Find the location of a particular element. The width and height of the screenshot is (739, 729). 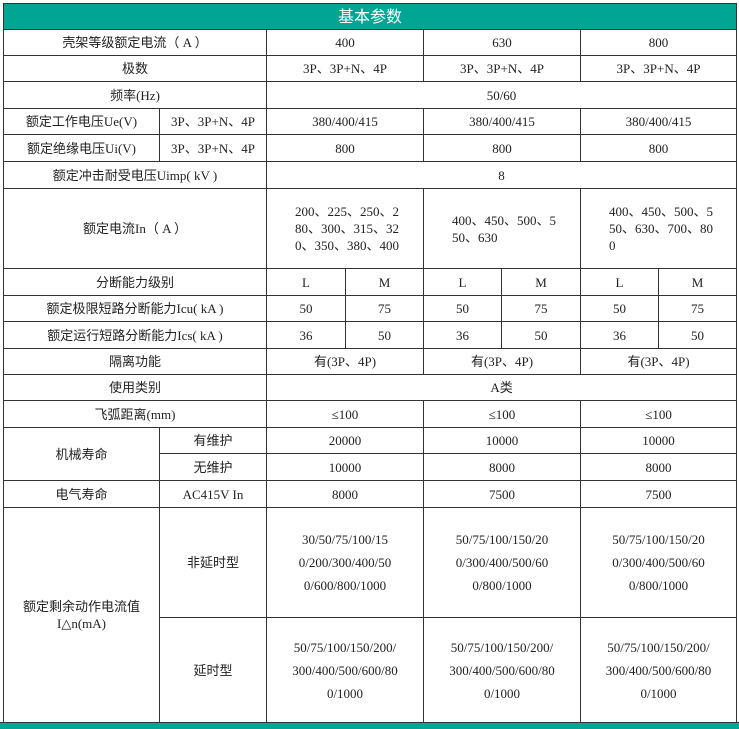

row-sublabel: 有维护 is located at coordinates (213, 440).